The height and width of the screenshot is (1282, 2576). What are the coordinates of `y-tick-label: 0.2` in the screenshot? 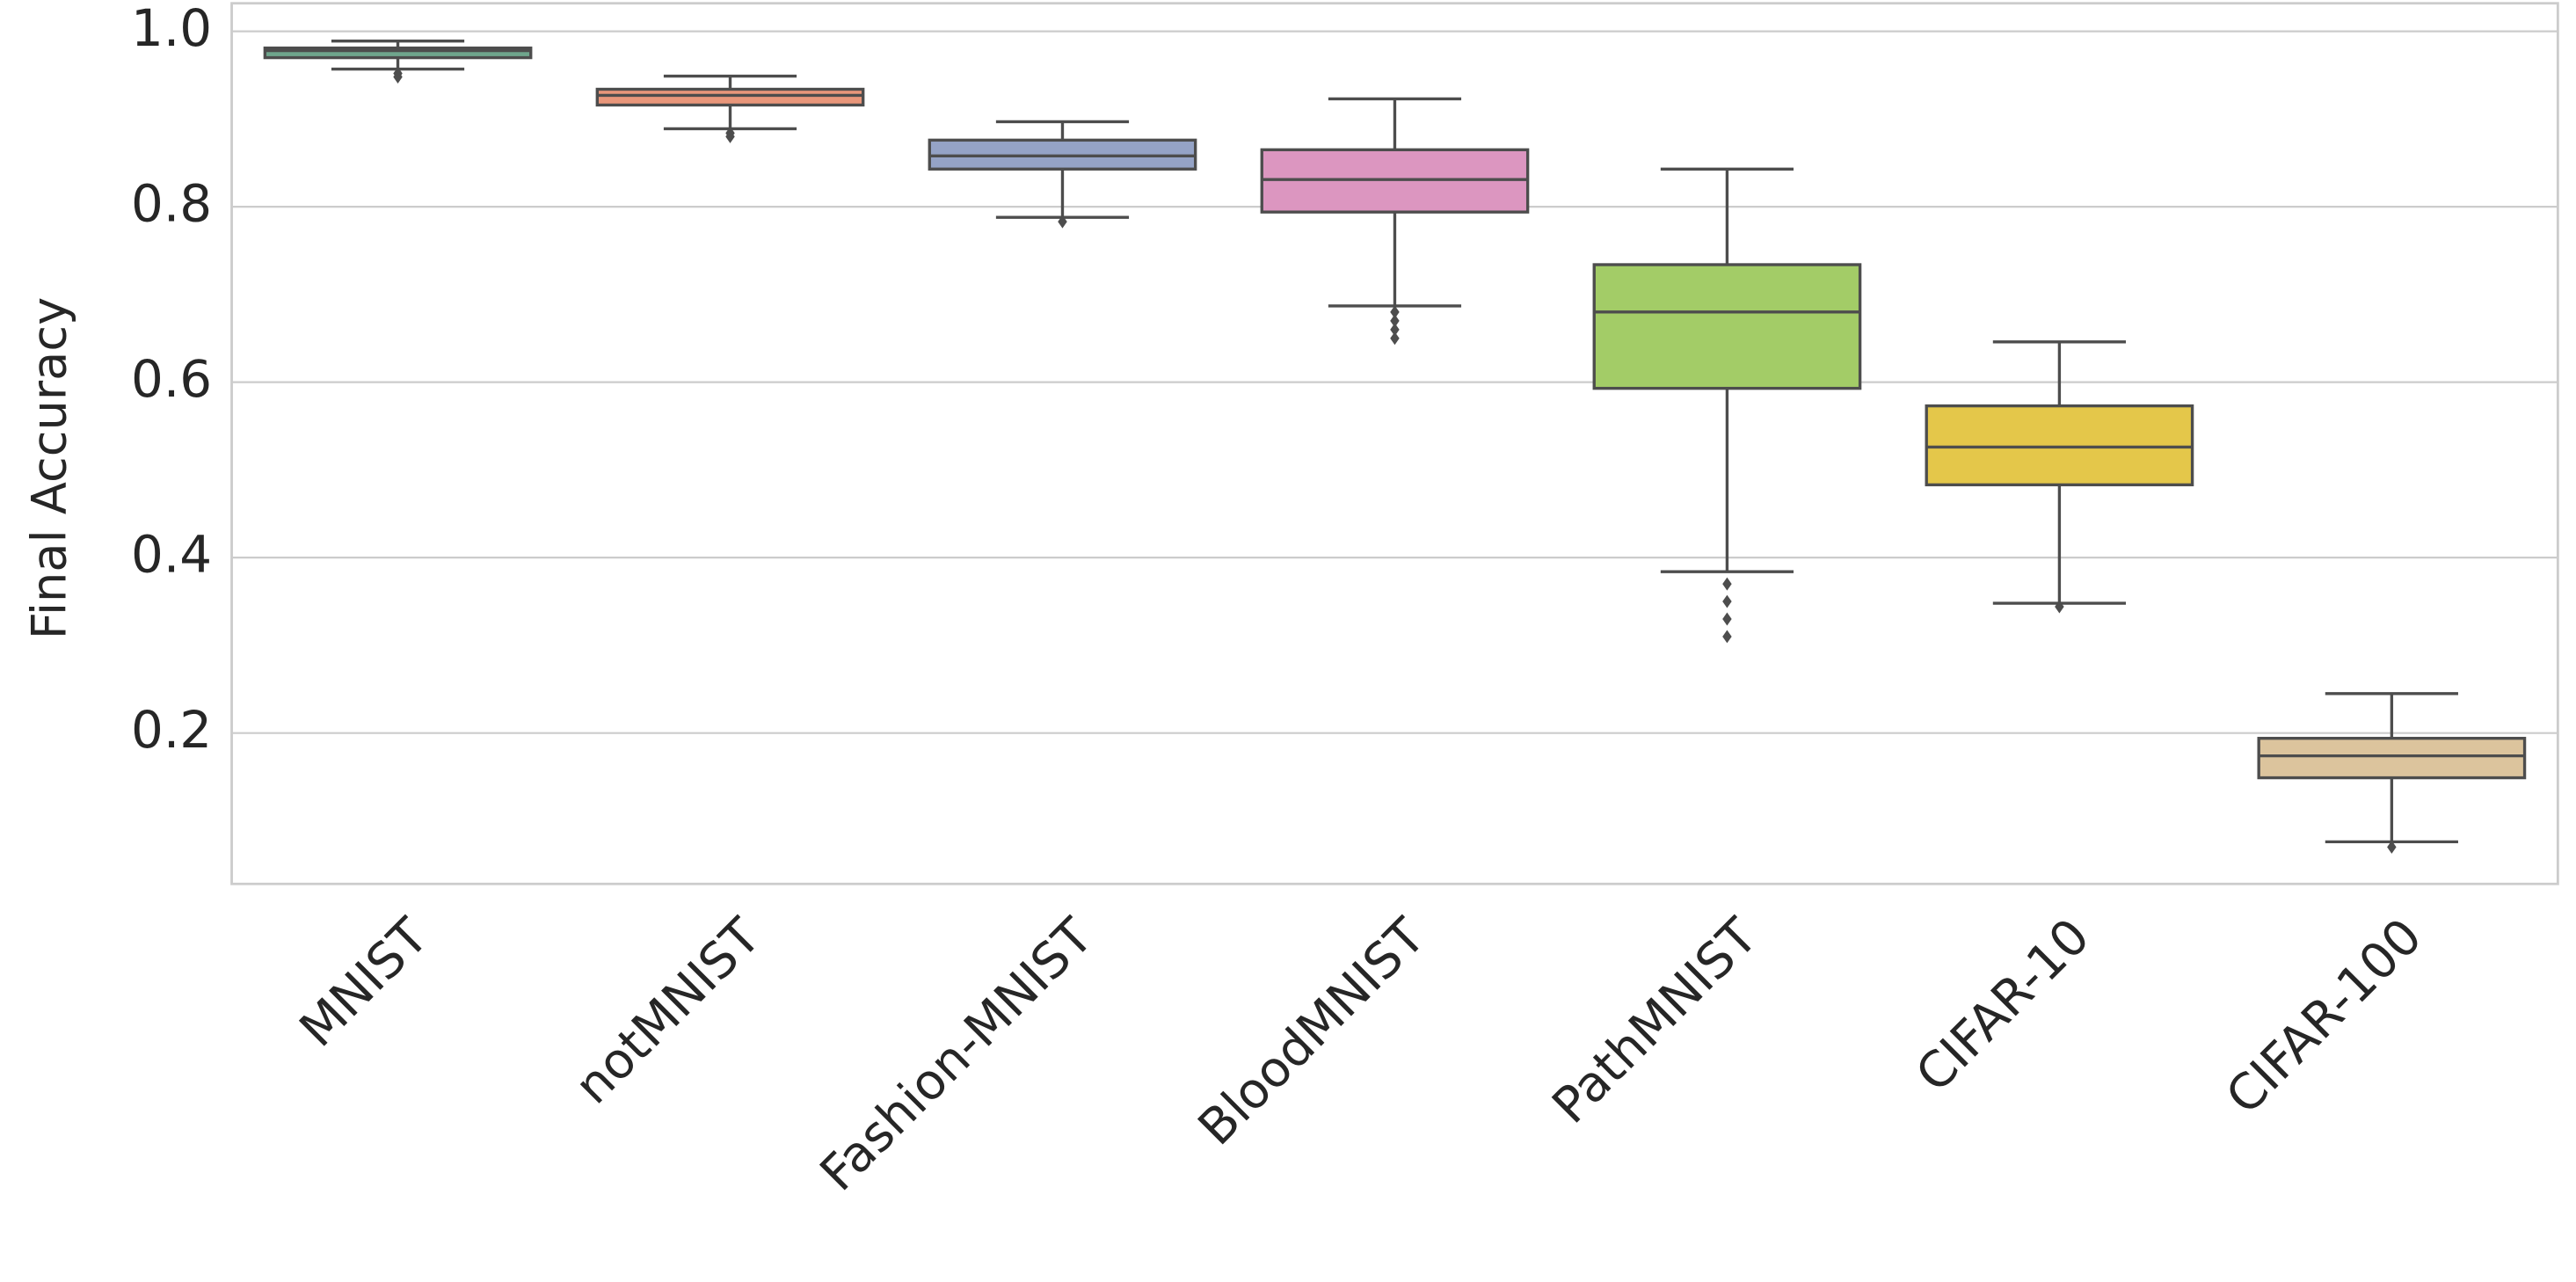 It's located at (171, 730).